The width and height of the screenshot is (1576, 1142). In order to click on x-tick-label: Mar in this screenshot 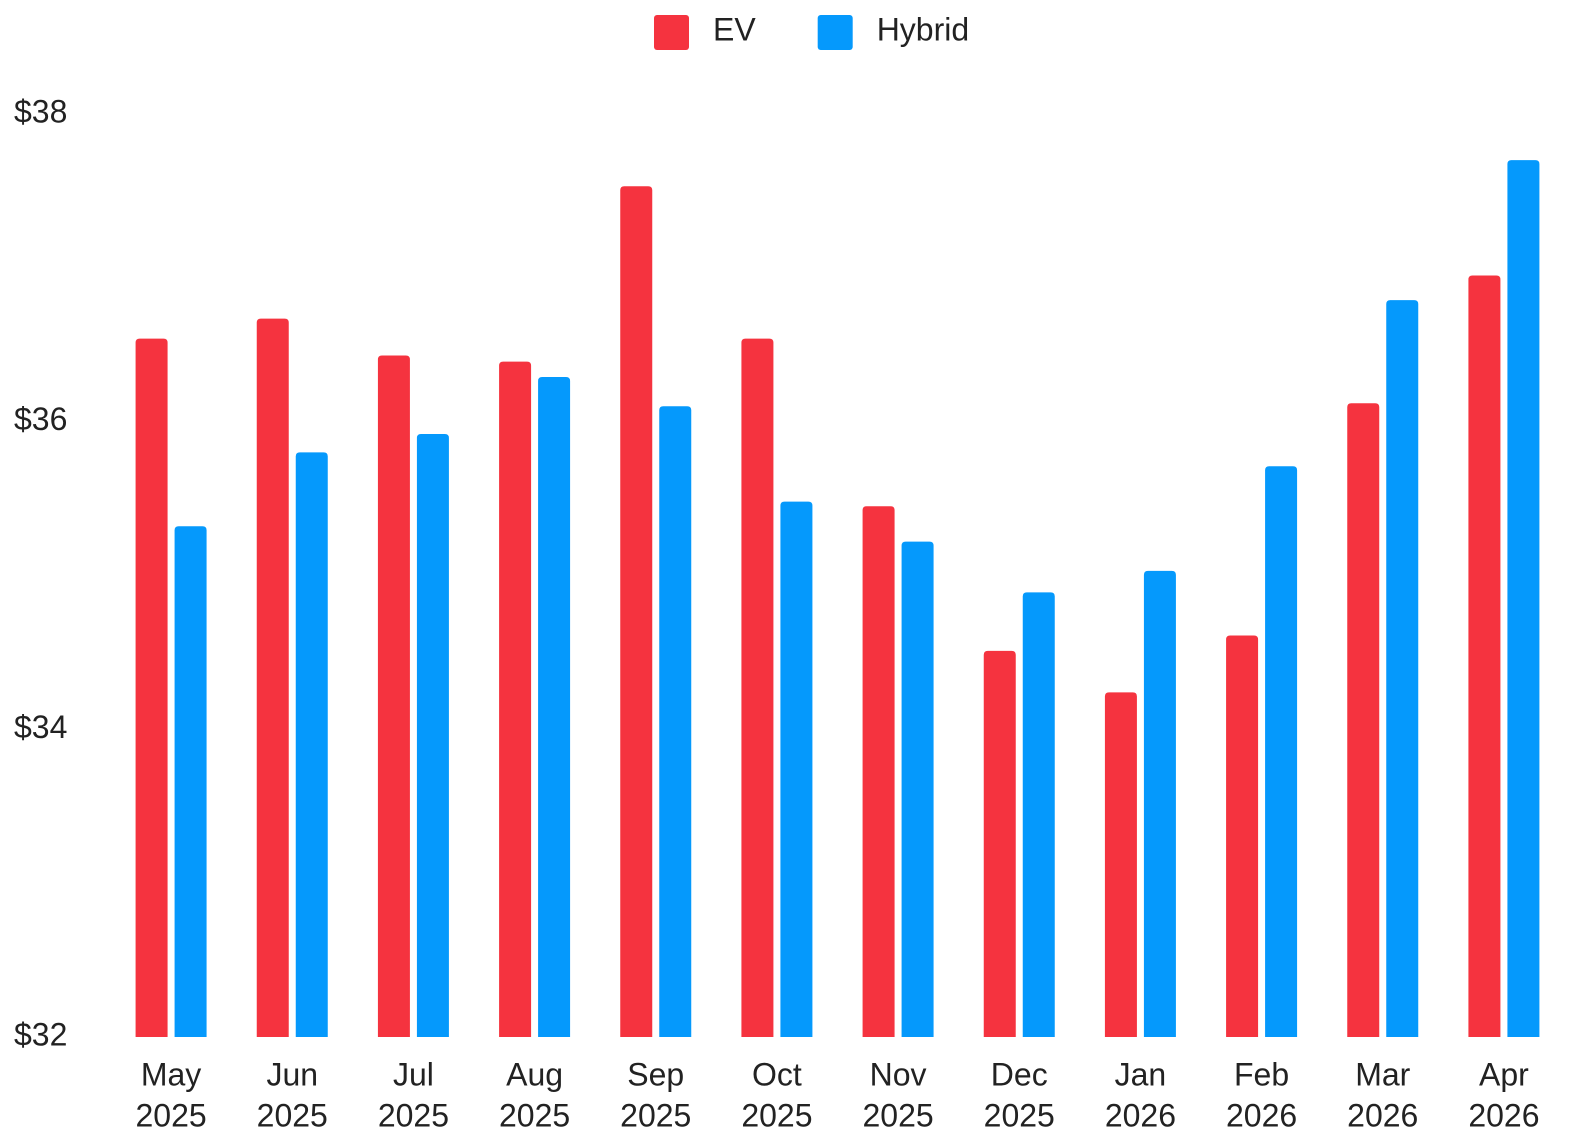, I will do `click(1382, 1074)`.